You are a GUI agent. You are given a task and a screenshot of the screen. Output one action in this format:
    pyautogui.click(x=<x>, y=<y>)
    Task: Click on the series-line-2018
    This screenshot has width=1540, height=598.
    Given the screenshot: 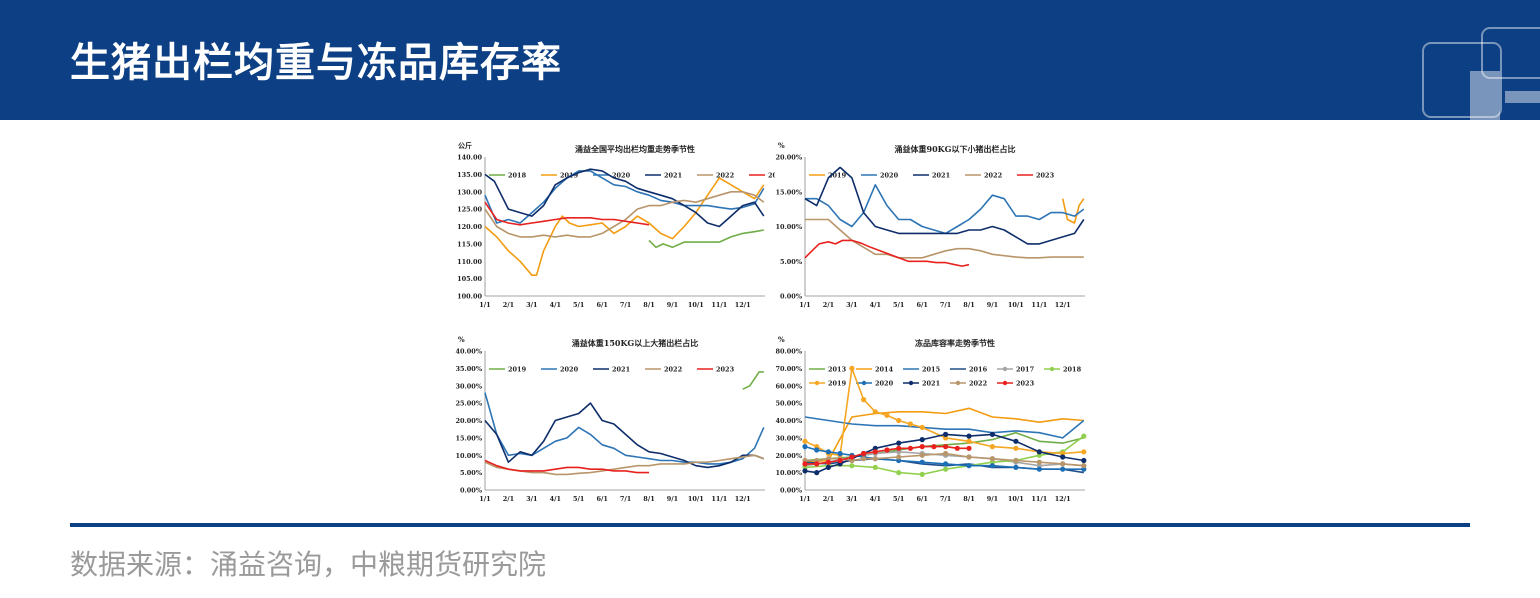 What is the action you would take?
    pyautogui.click(x=706, y=239)
    